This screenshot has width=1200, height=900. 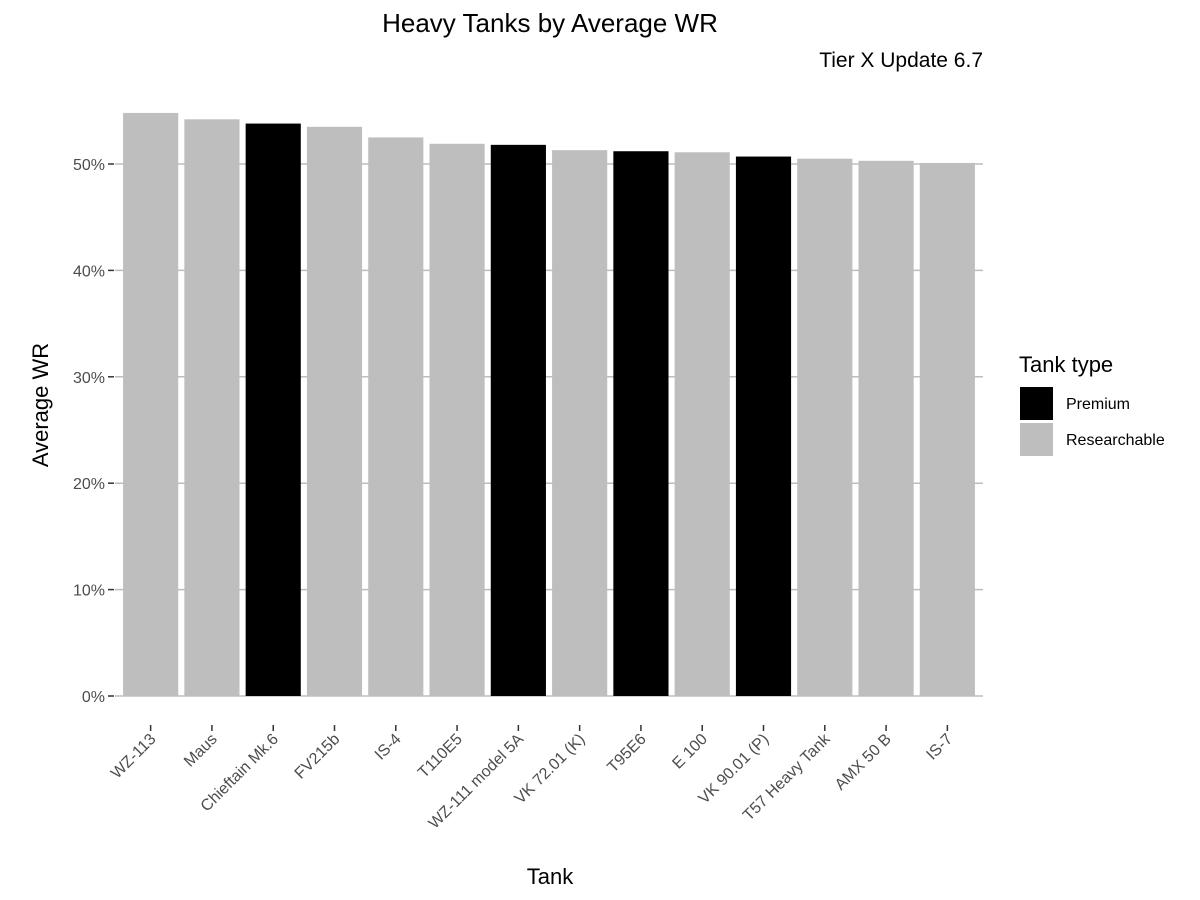 What do you see at coordinates (93, 697) in the screenshot?
I see `y-tick-label: 0%` at bounding box center [93, 697].